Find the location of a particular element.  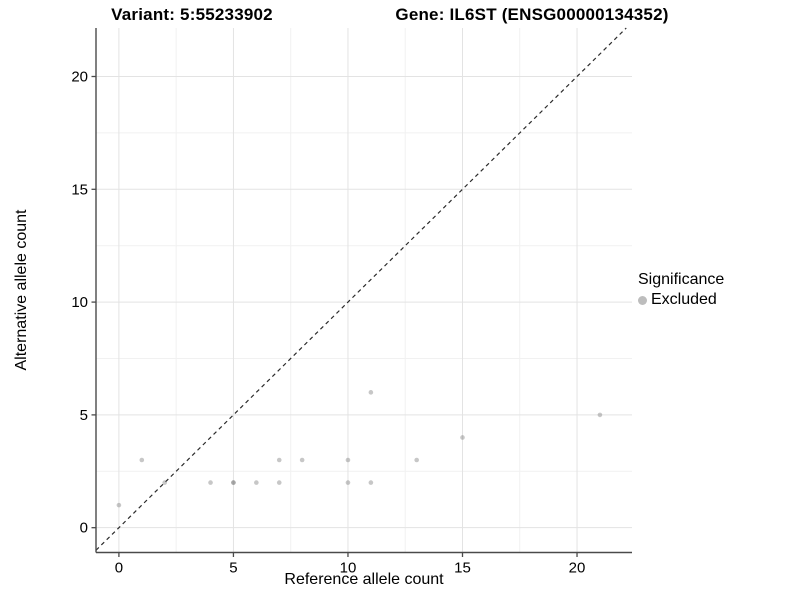

x-tick-label: 15 is located at coordinates (462, 568).